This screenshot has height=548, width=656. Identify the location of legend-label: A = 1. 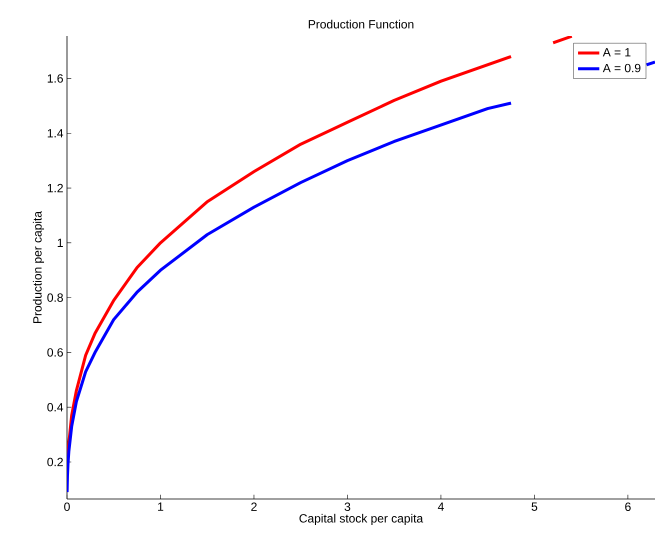
(616, 52).